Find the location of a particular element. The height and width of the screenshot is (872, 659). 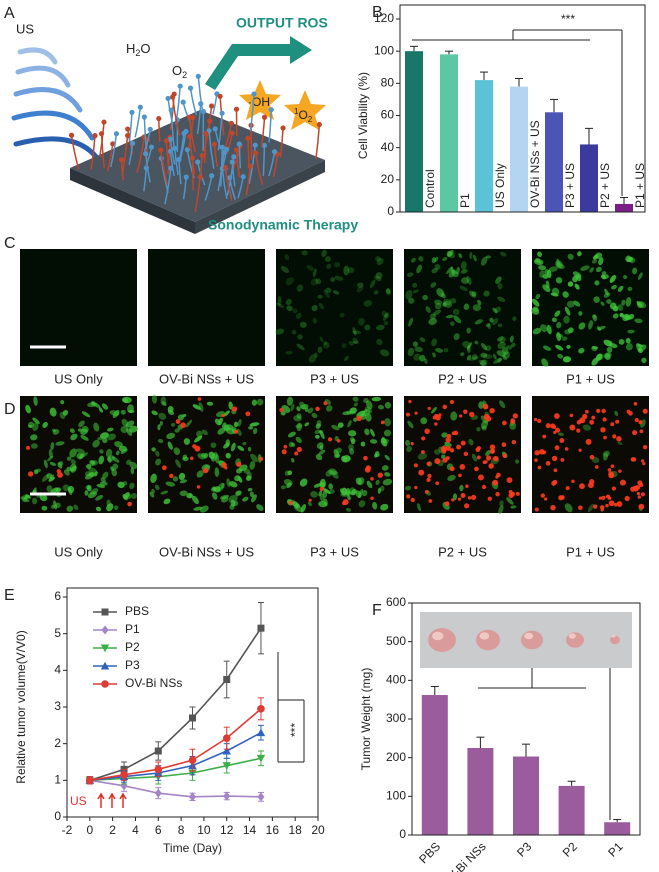

significance: *** is located at coordinates (568, 19).